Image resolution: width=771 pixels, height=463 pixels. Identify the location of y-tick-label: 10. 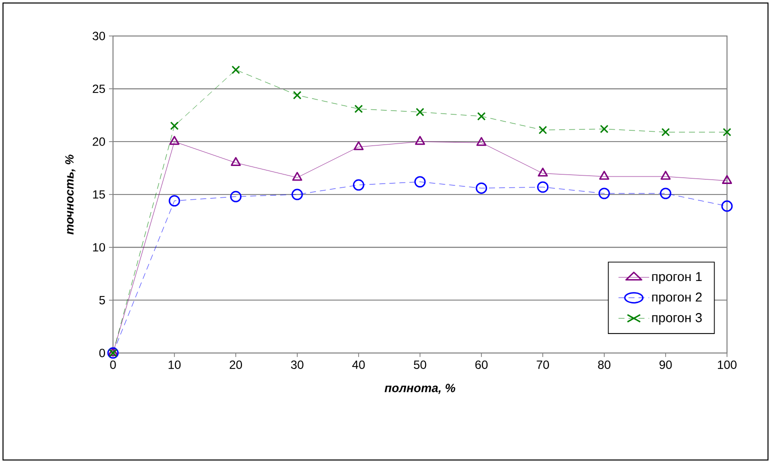
(99, 247).